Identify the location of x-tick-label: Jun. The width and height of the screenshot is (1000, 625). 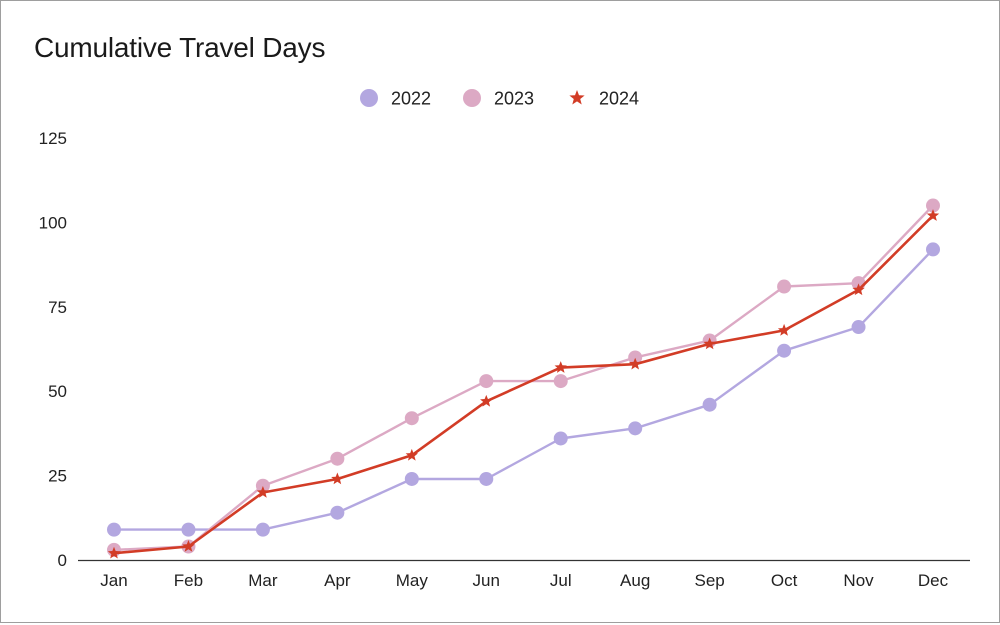
(486, 580).